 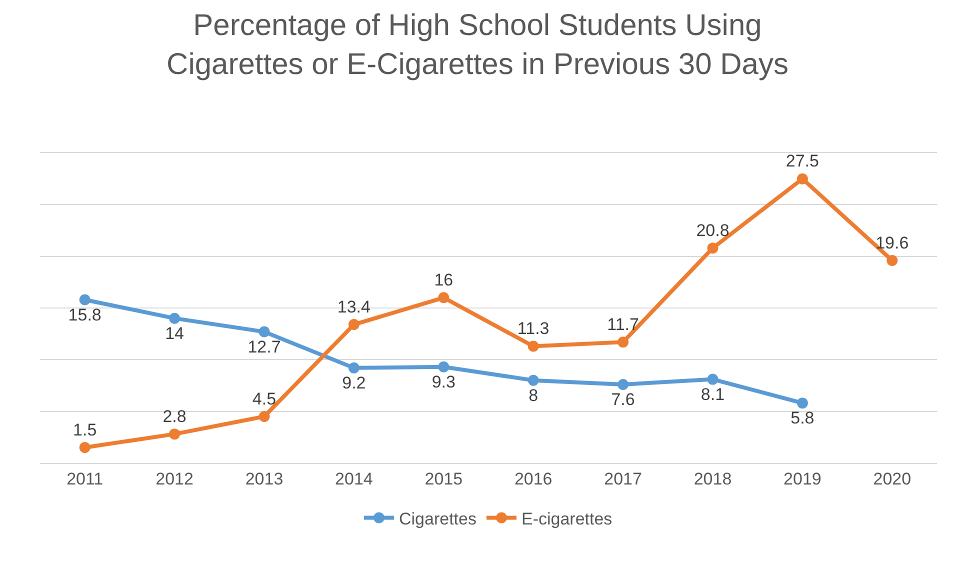 What do you see at coordinates (713, 479) in the screenshot?
I see `x-tick-label: 2018` at bounding box center [713, 479].